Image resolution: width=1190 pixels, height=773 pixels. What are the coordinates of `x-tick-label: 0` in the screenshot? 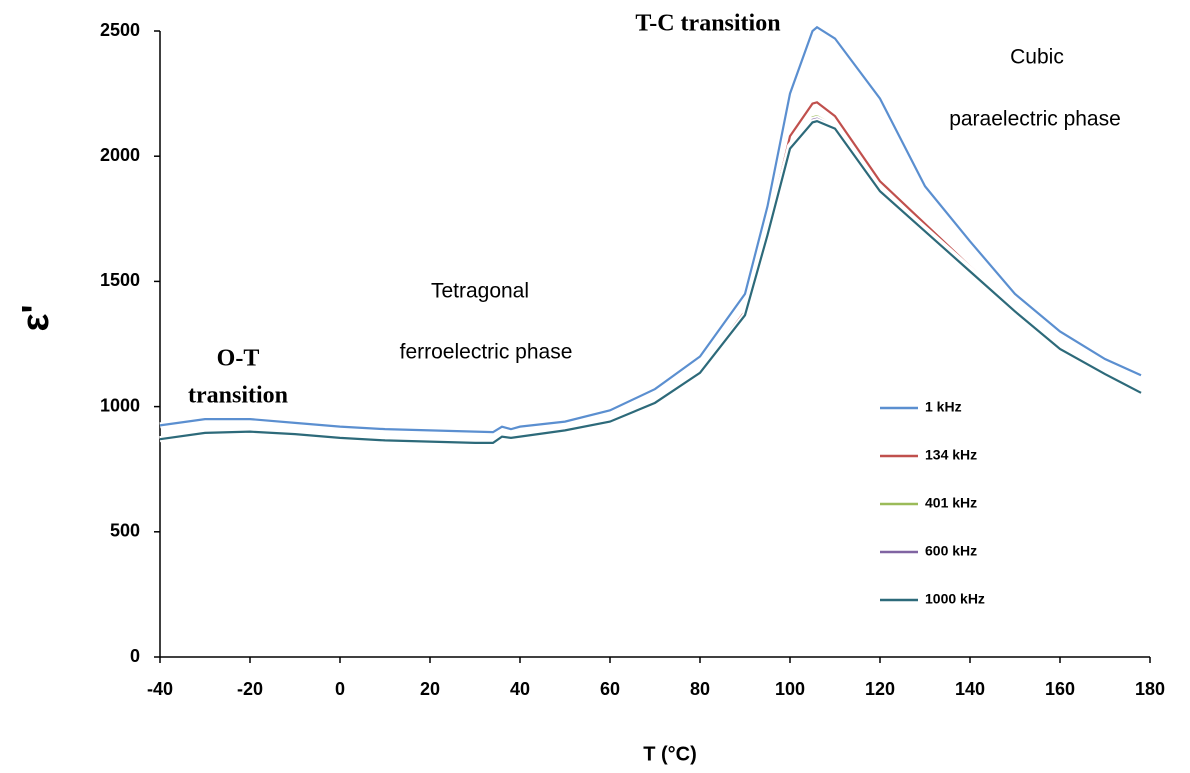 It's located at (340, 689).